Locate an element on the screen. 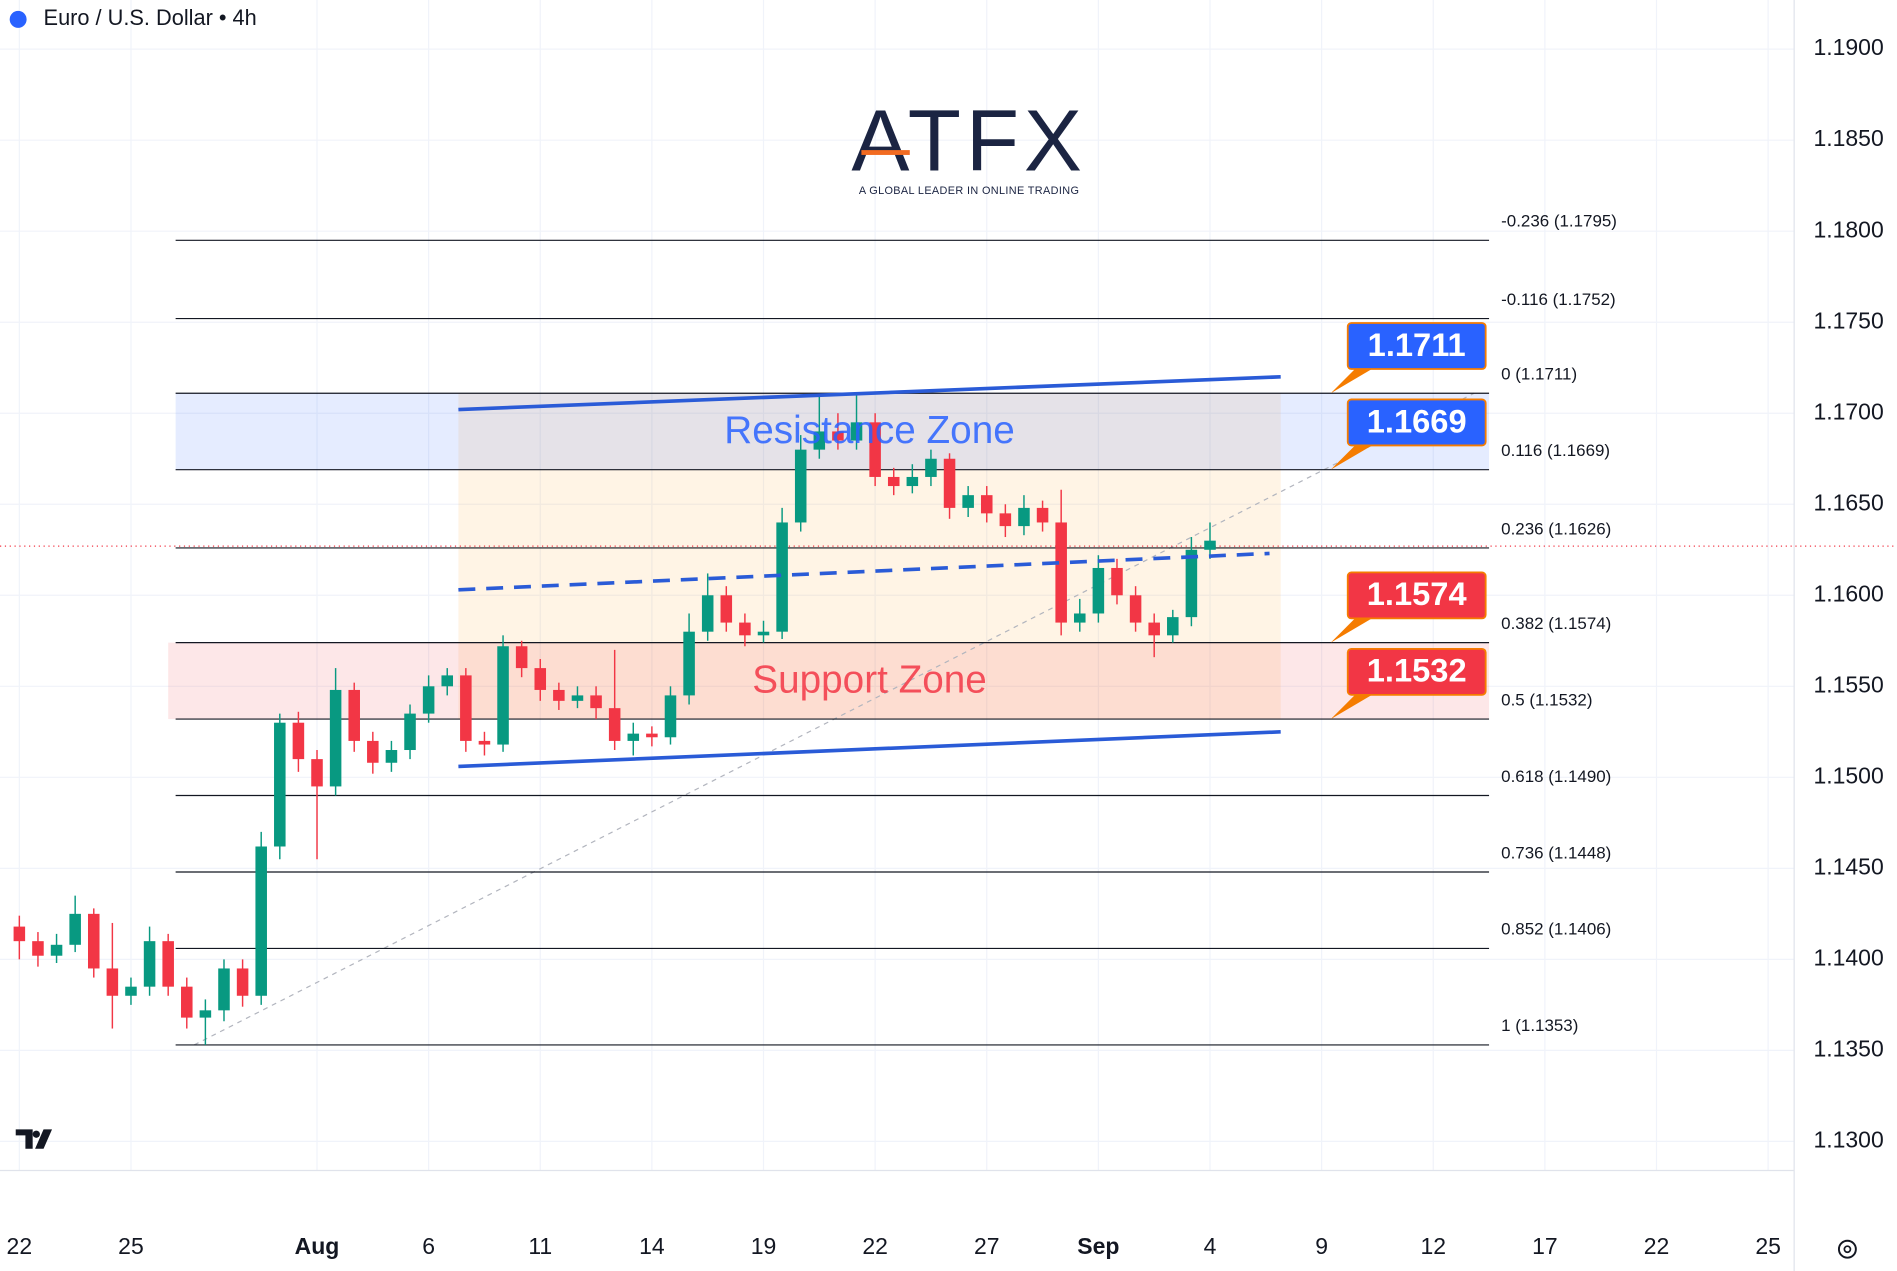  x-tick-label: Sep is located at coordinates (1098, 1246).